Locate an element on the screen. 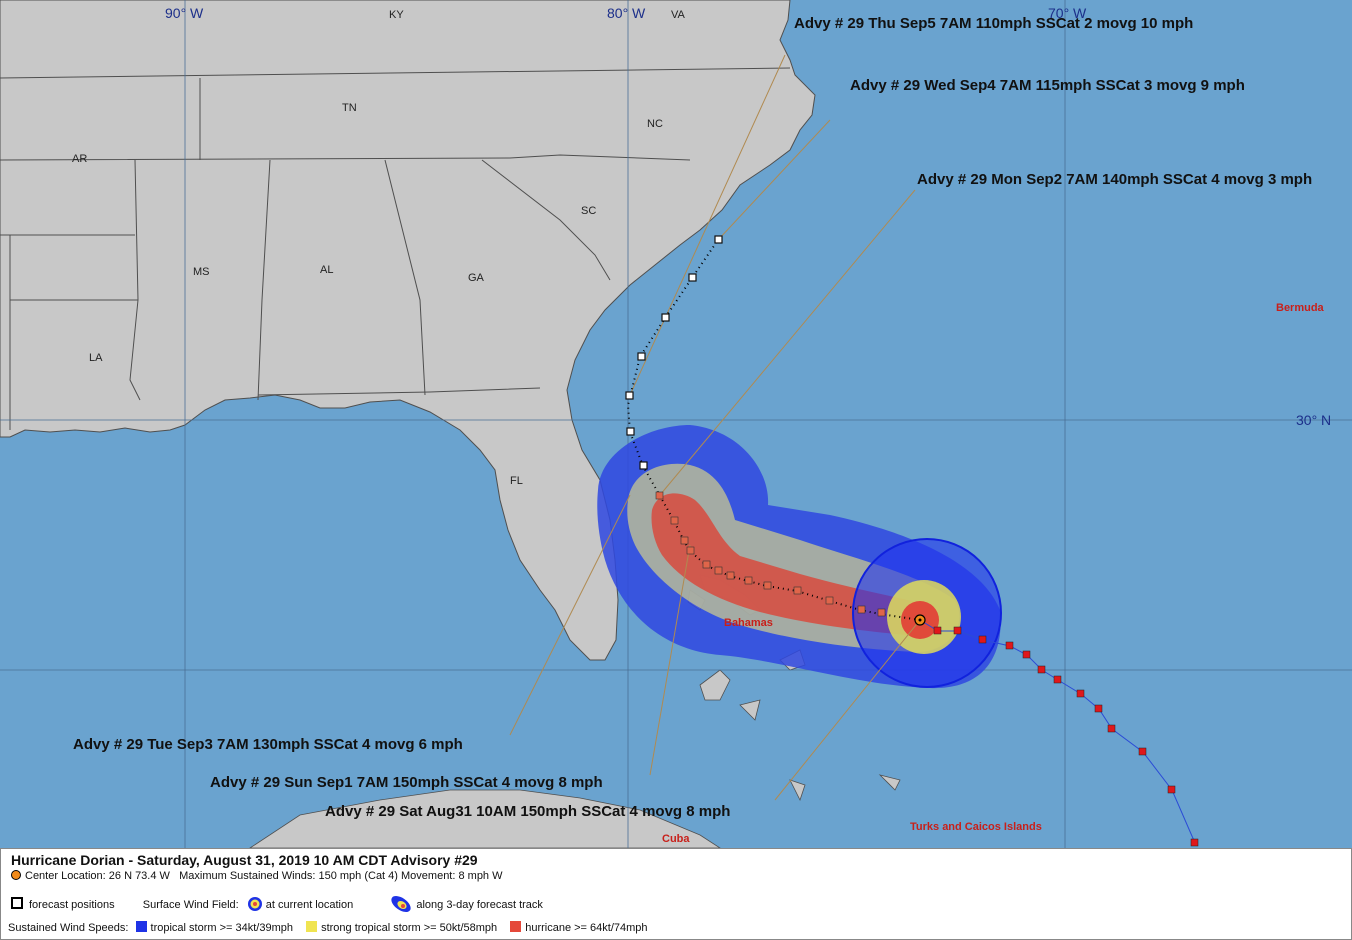 Image resolution: width=1352 pixels, height=940 pixels. state-label-ga: GA is located at coordinates (476, 278).